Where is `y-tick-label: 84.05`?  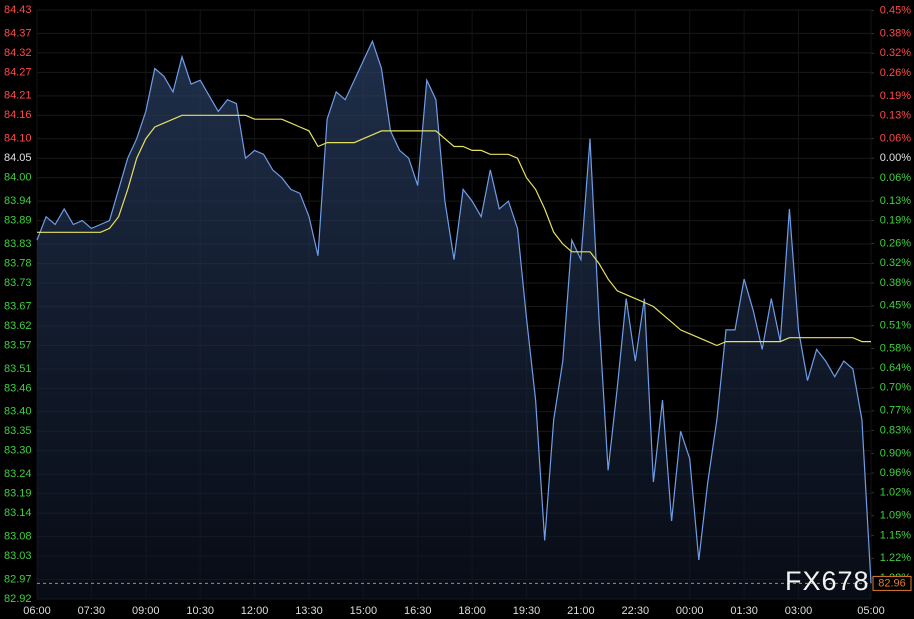
y-tick-label: 84.05 is located at coordinates (18, 158).